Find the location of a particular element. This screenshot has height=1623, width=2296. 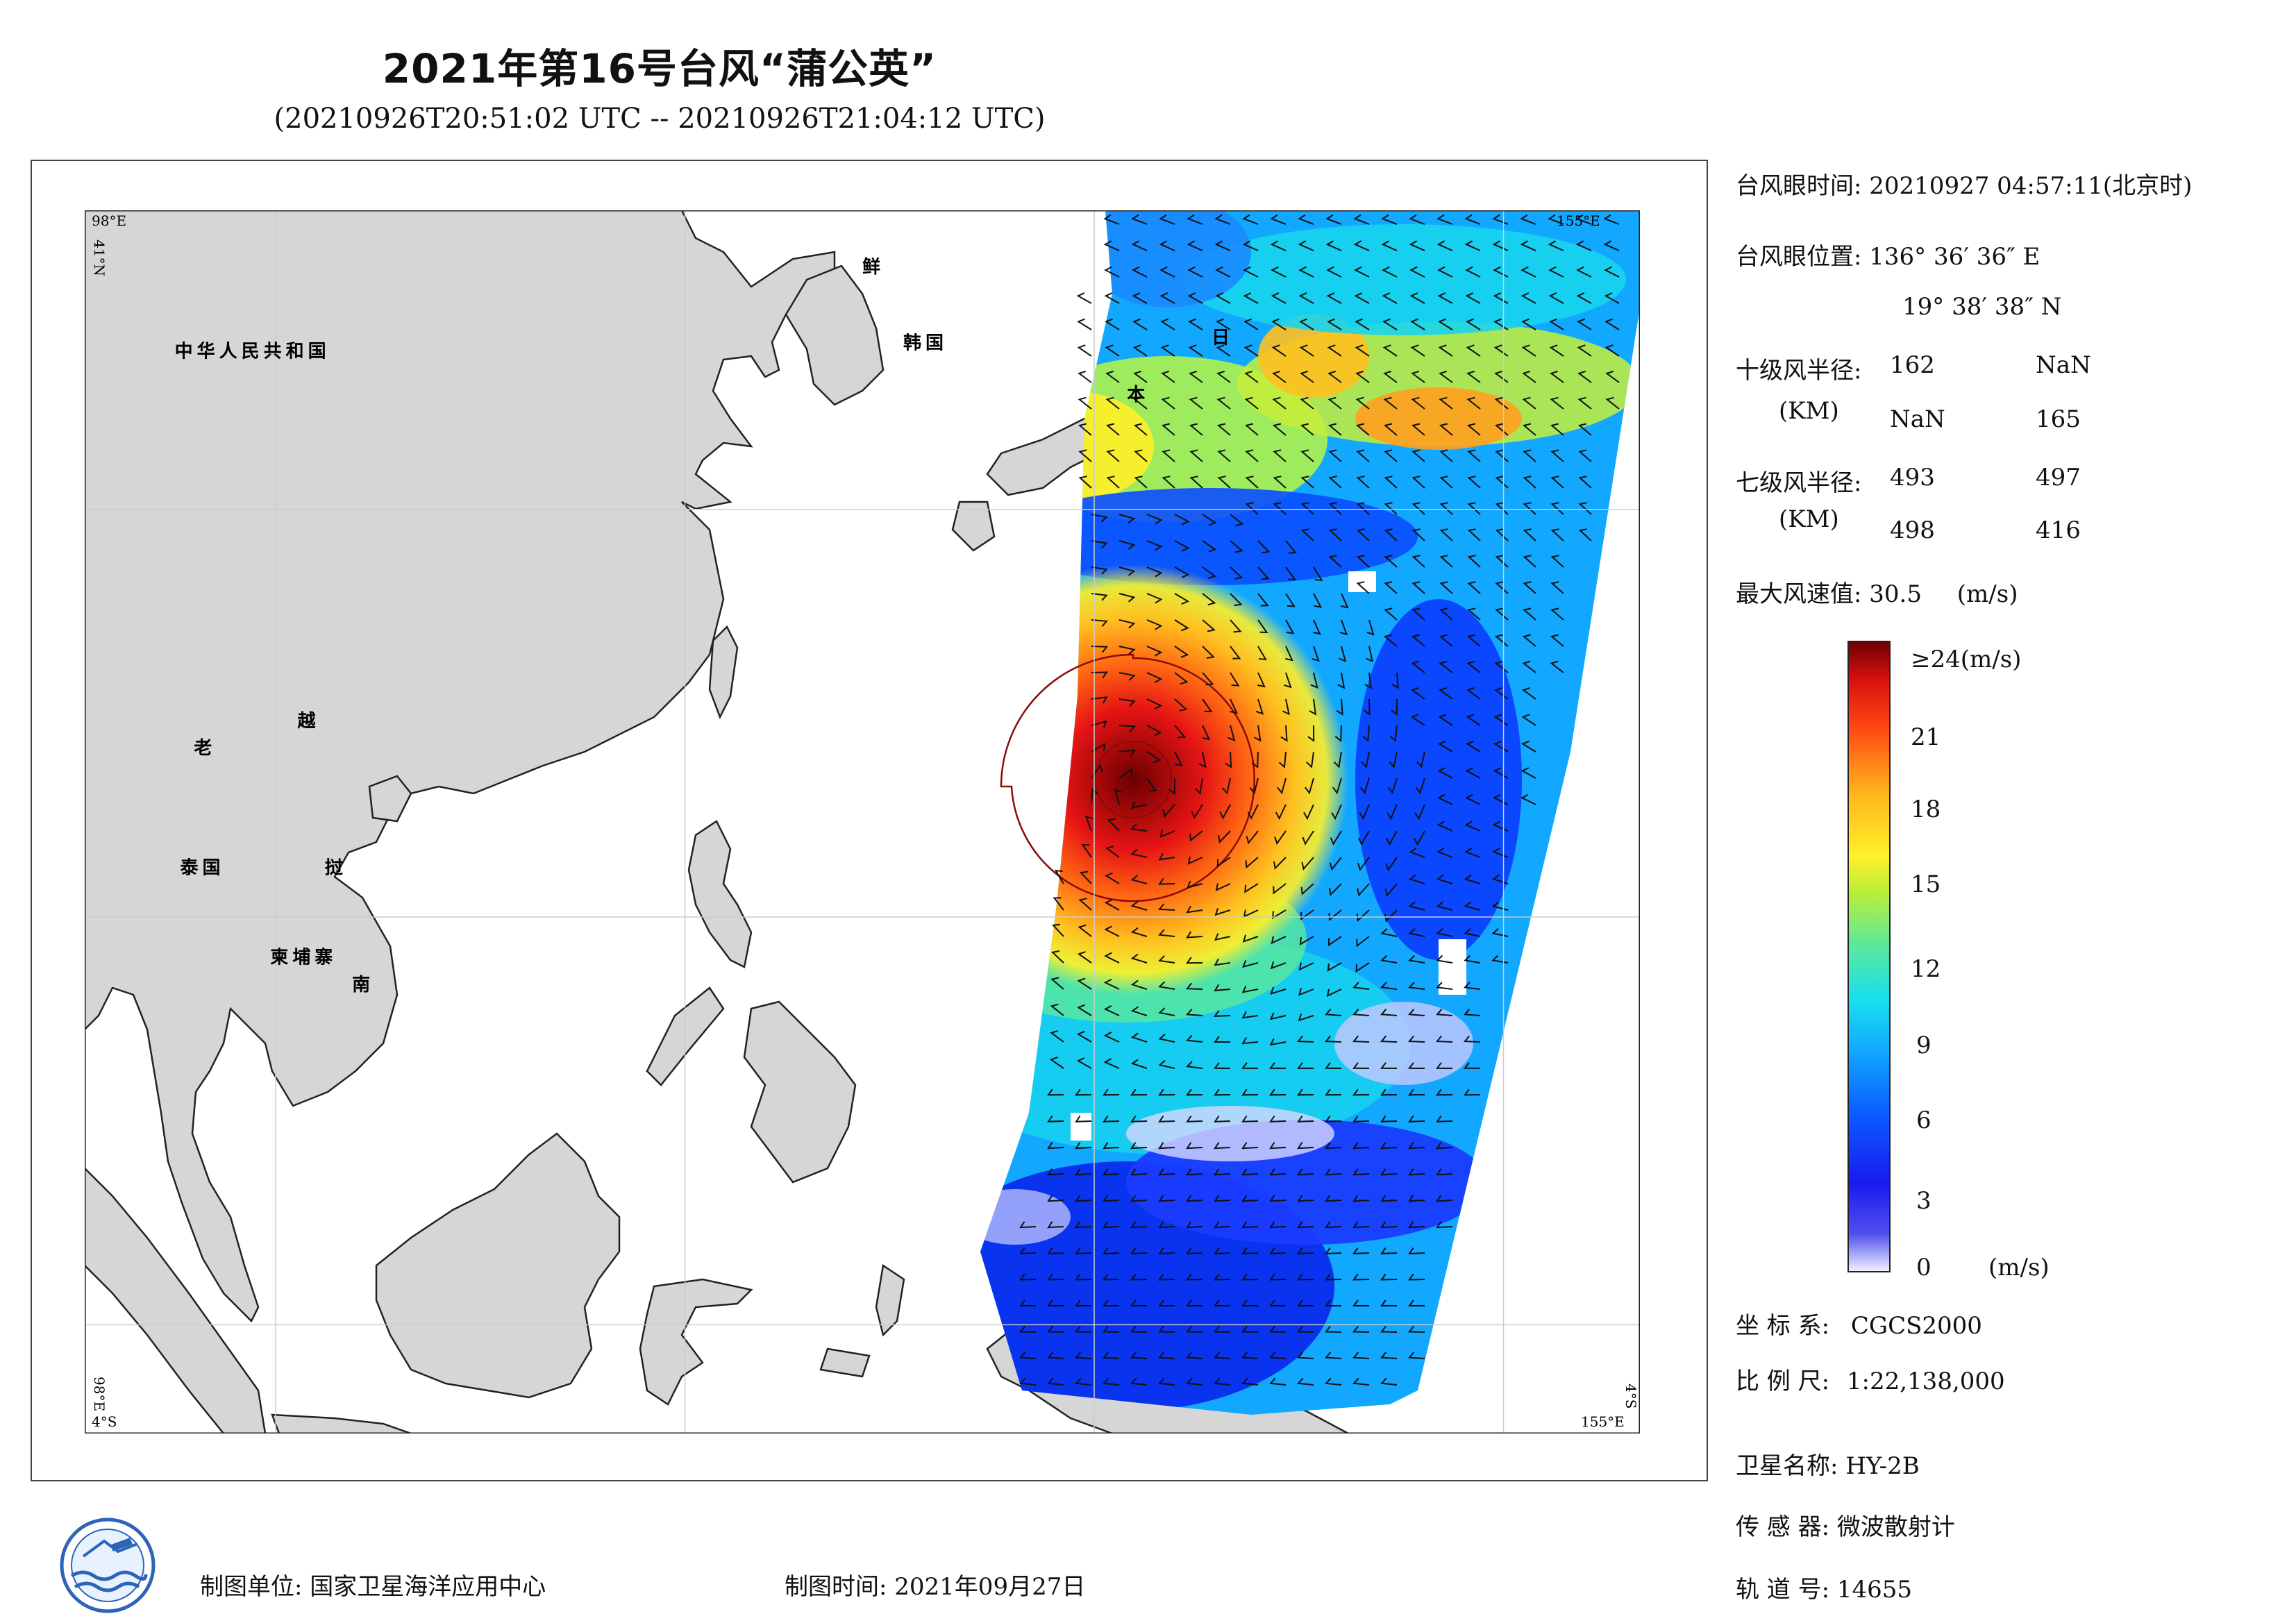

country-label: 本 is located at coordinates (1138, 395).